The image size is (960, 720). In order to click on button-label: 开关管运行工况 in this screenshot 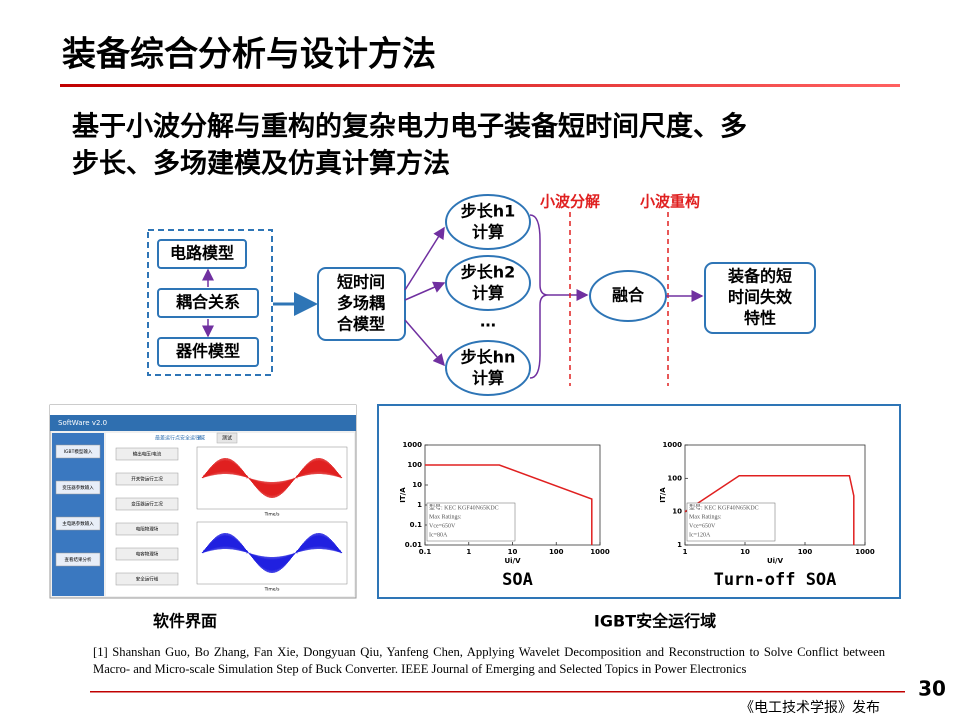, I will do `click(147, 479)`.